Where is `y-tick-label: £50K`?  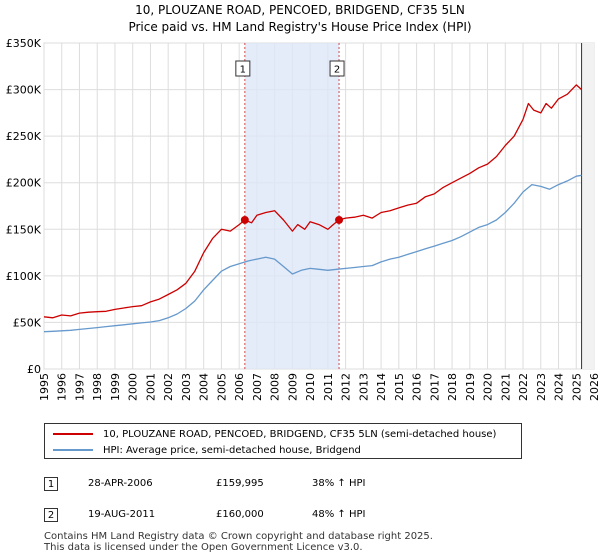 y-tick-label: £50K is located at coordinates (27, 322).